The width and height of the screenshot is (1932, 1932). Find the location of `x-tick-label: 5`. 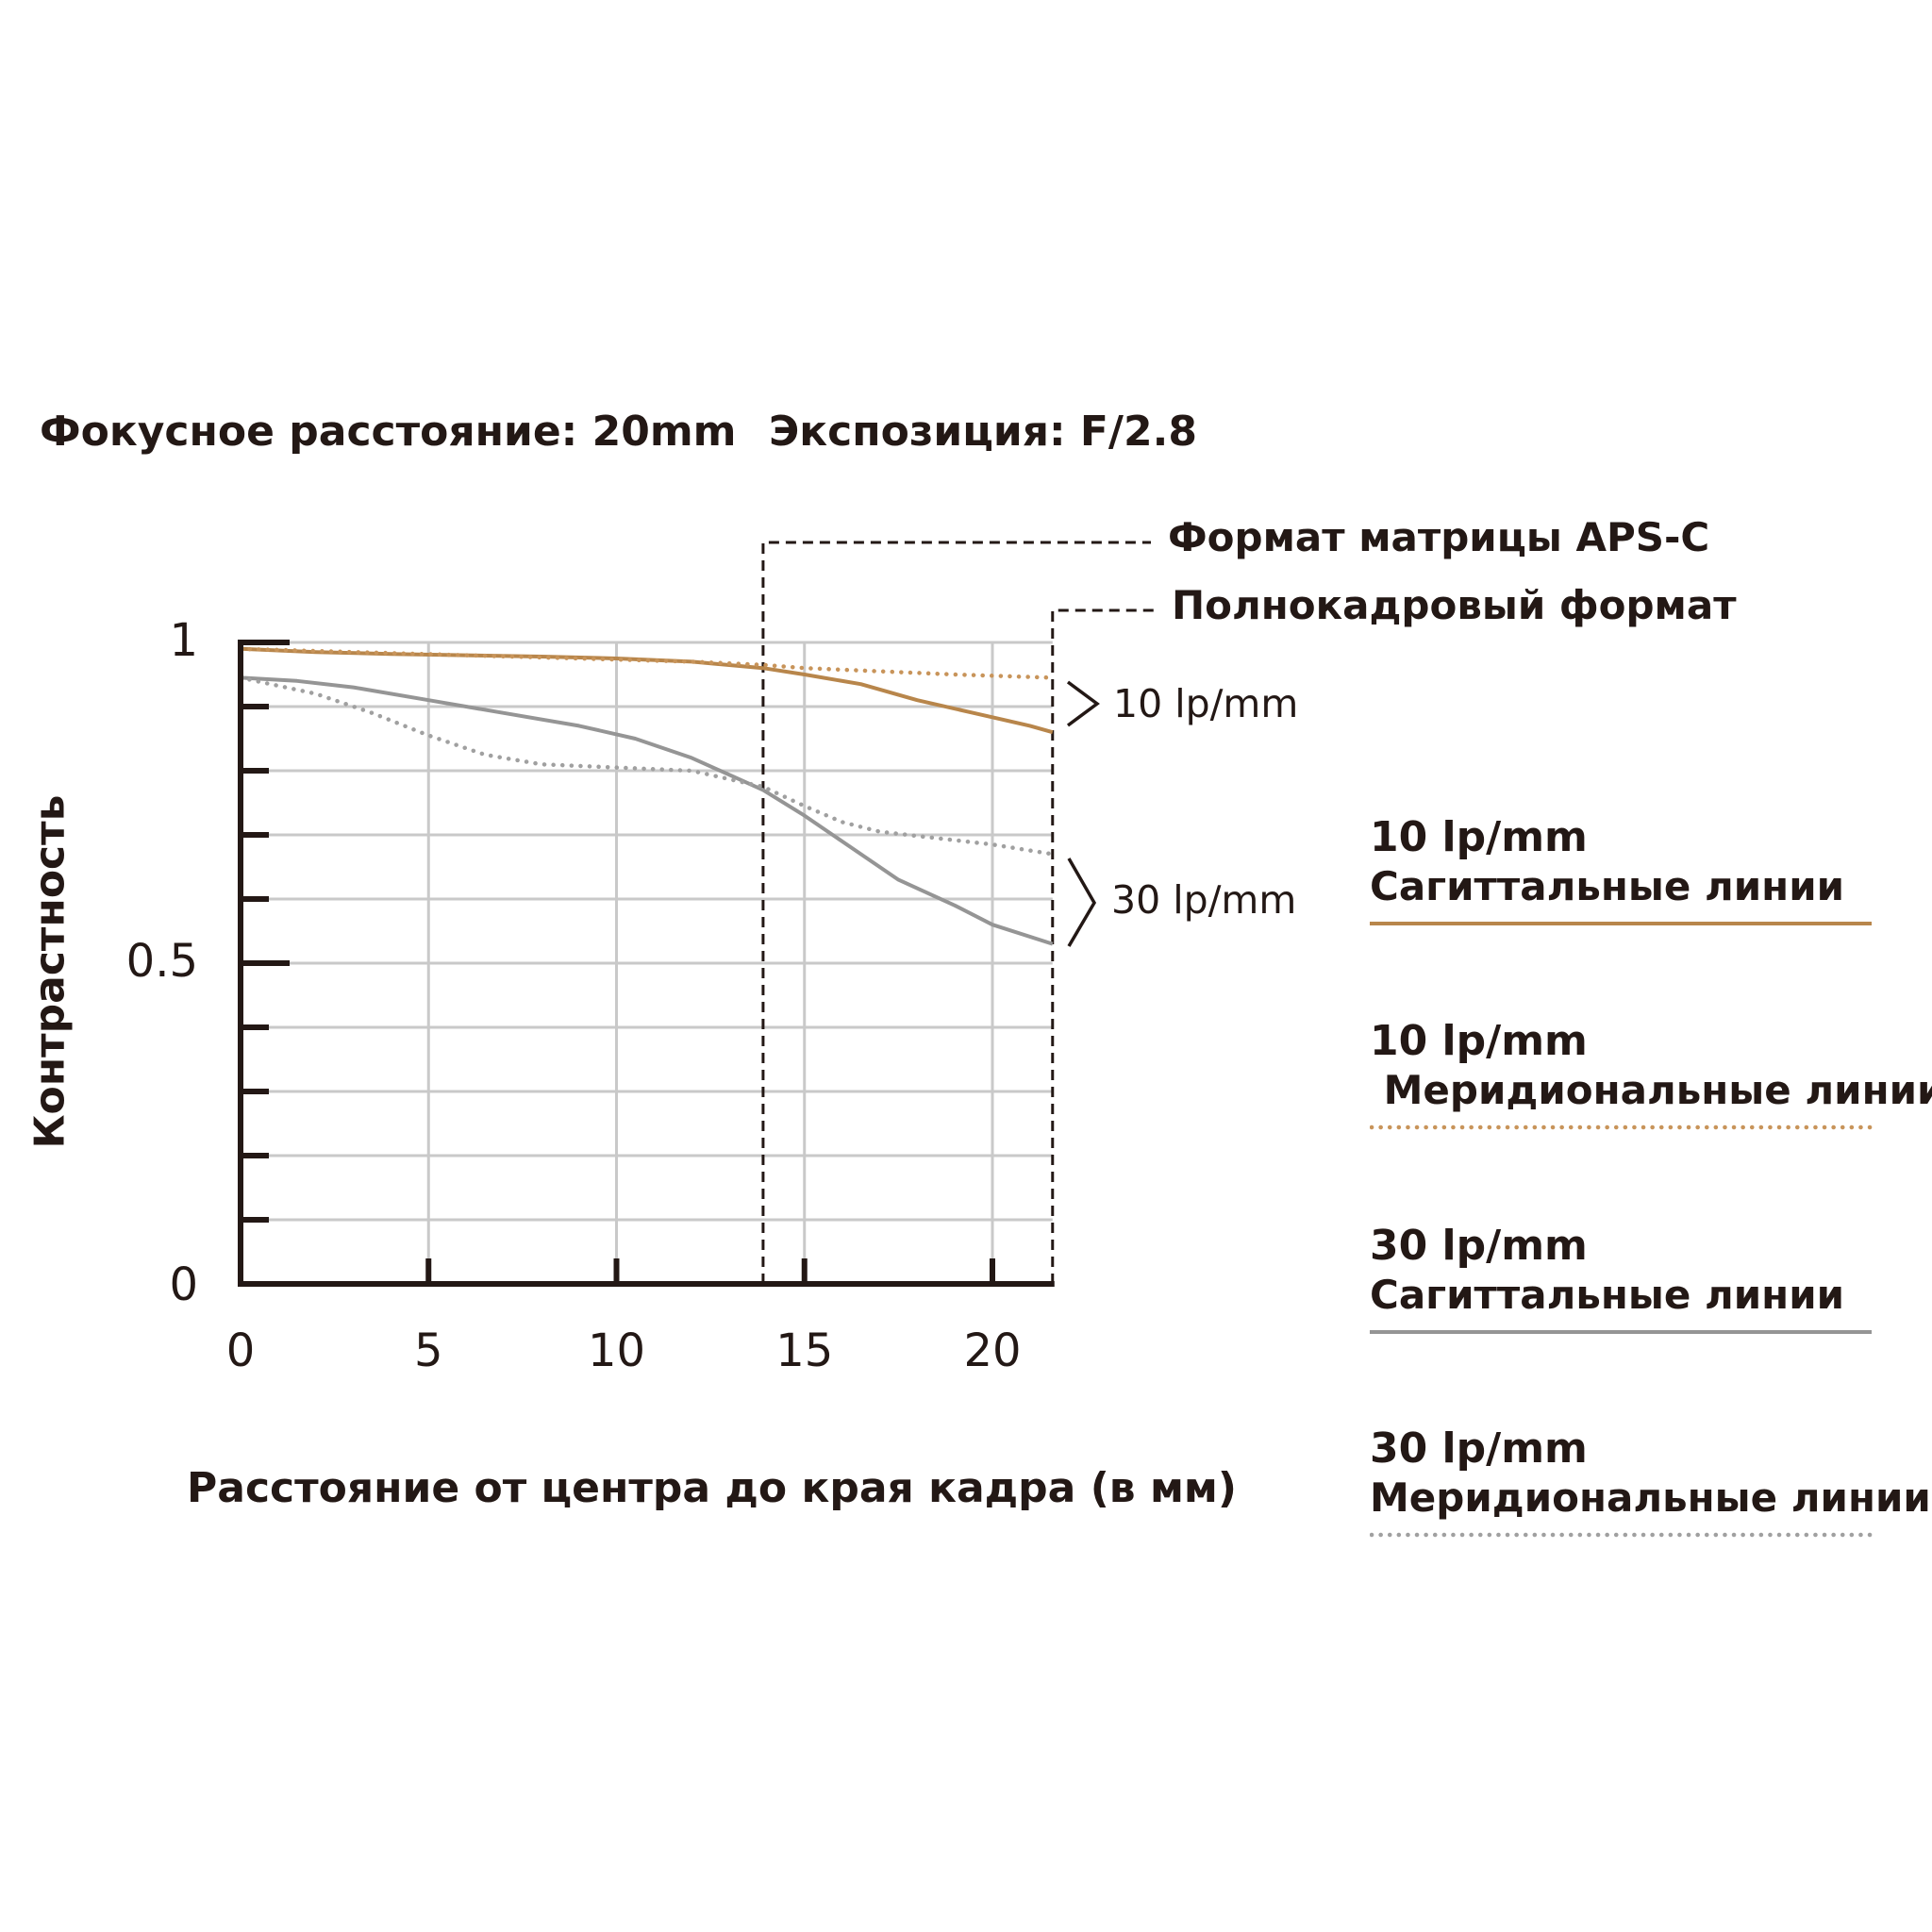

x-tick-label: 5 is located at coordinates (429, 1351).